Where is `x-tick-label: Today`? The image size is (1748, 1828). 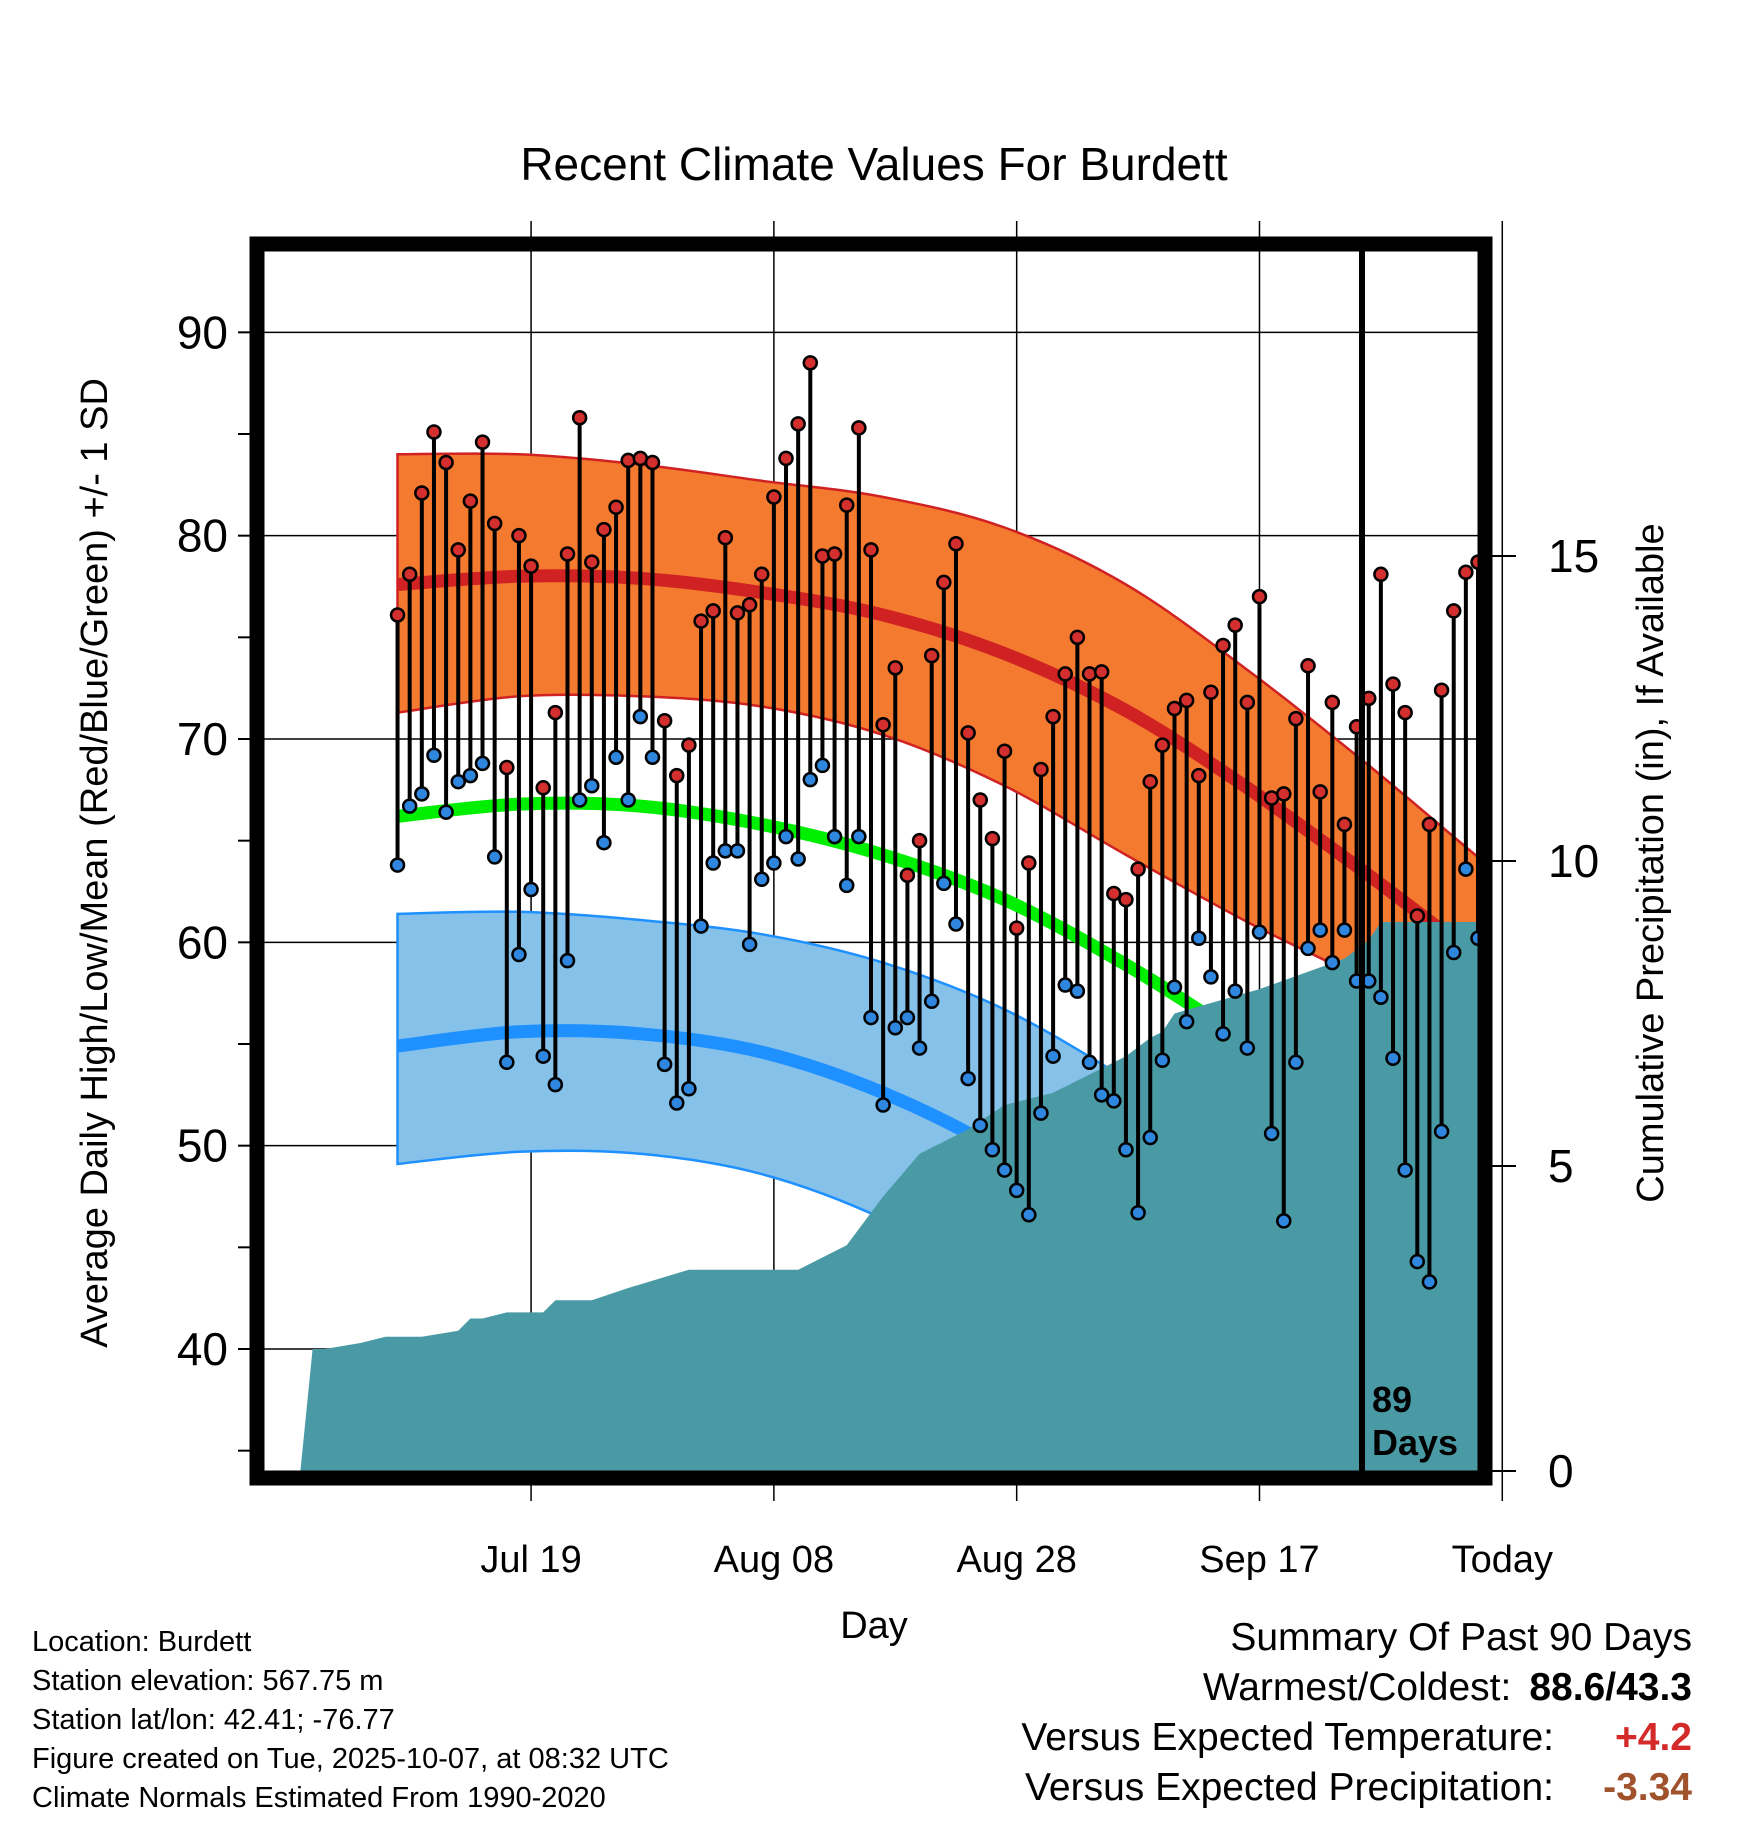
x-tick-label: Today is located at coordinates (1502, 1560).